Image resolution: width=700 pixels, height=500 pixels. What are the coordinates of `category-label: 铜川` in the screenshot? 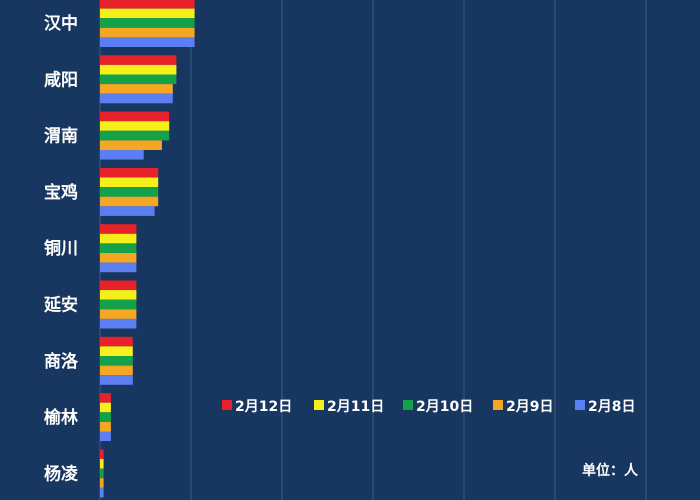 It's located at (61, 248).